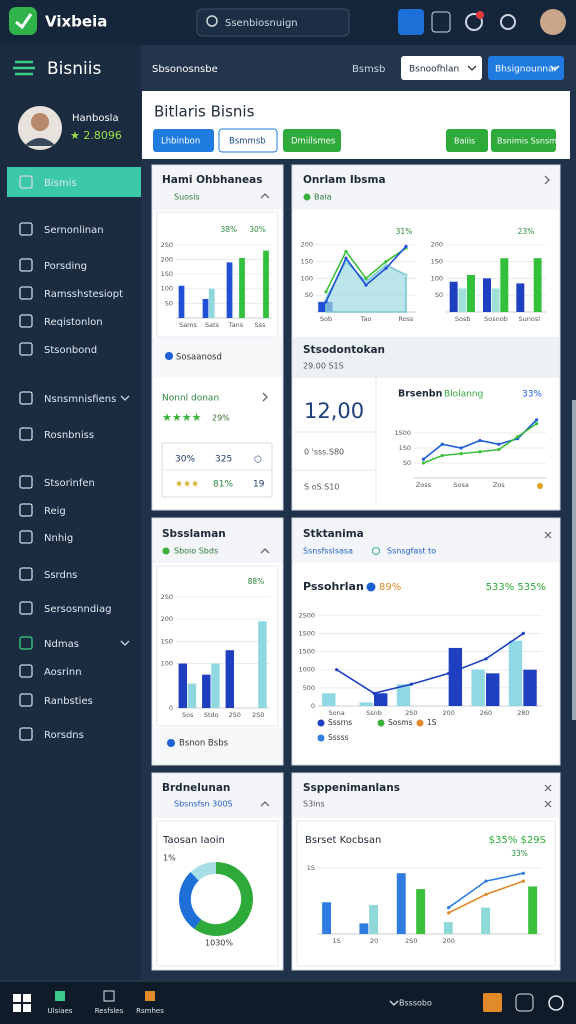 The width and height of the screenshot is (576, 1024). What do you see at coordinates (211, 715) in the screenshot?
I see `x-tick-label: Stdo` at bounding box center [211, 715].